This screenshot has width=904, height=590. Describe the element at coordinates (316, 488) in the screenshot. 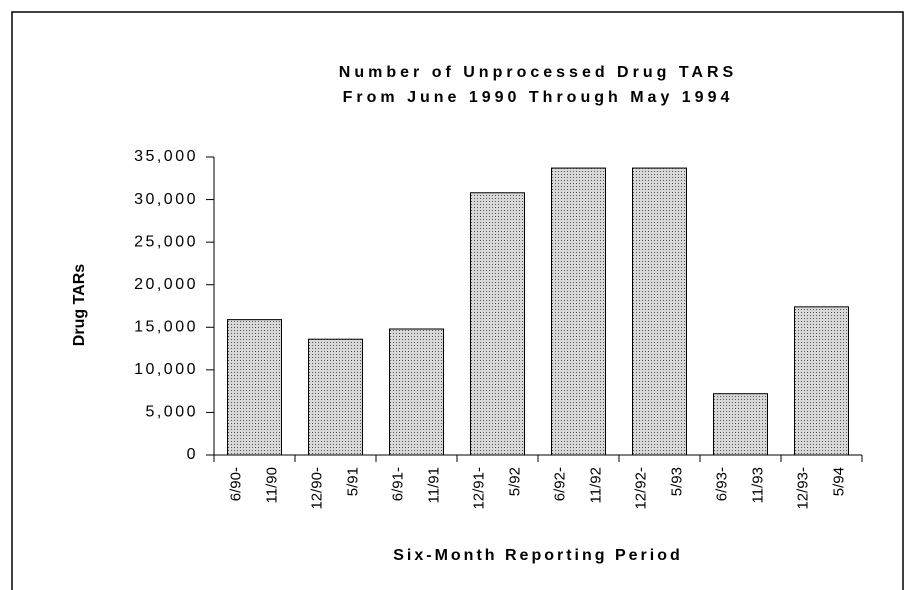

I see `x-tick-label: 12/90-` at that location.